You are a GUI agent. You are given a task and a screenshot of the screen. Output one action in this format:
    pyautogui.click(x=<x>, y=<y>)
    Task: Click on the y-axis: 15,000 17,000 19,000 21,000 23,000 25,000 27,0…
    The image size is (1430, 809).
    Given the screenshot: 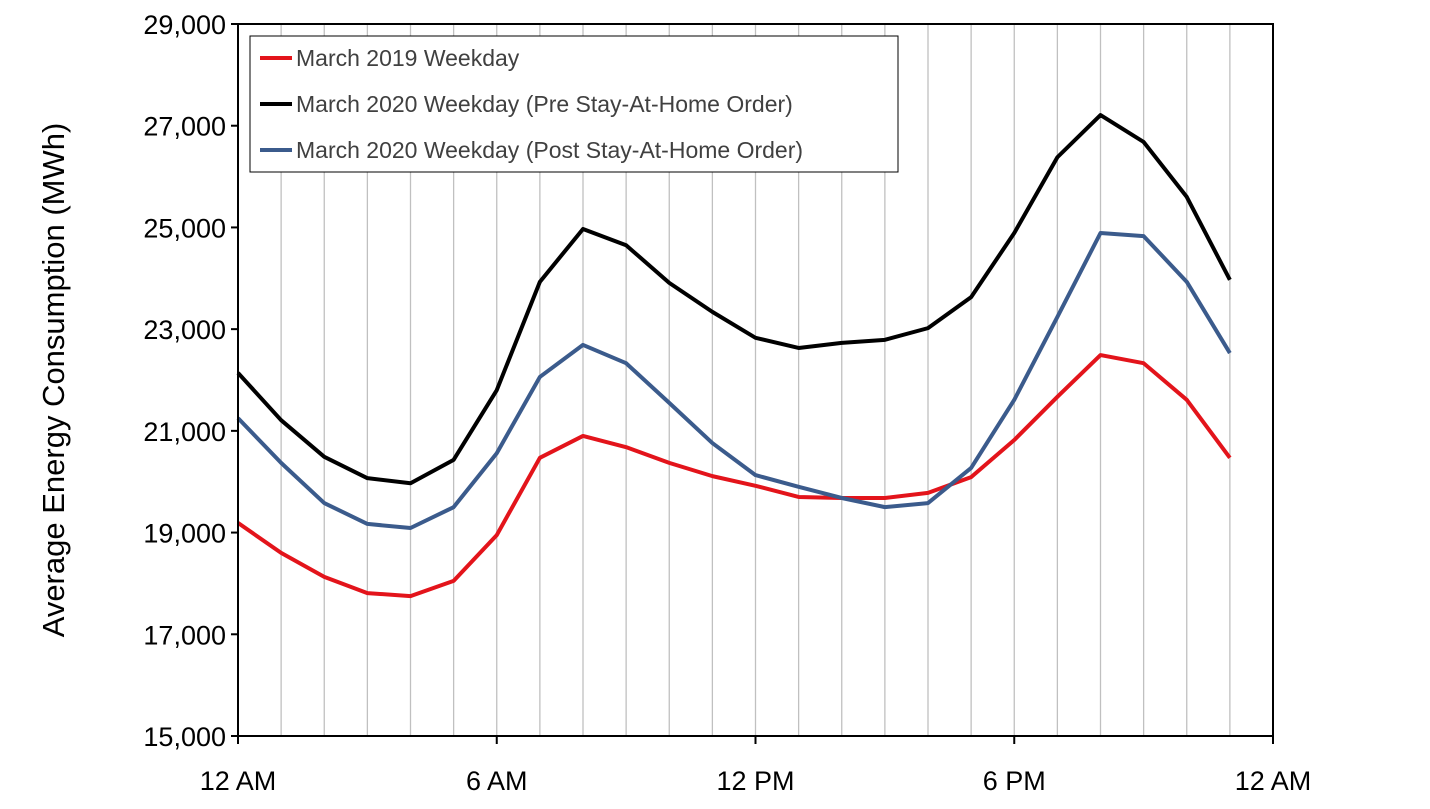 What is the action you would take?
    pyautogui.click(x=190, y=381)
    